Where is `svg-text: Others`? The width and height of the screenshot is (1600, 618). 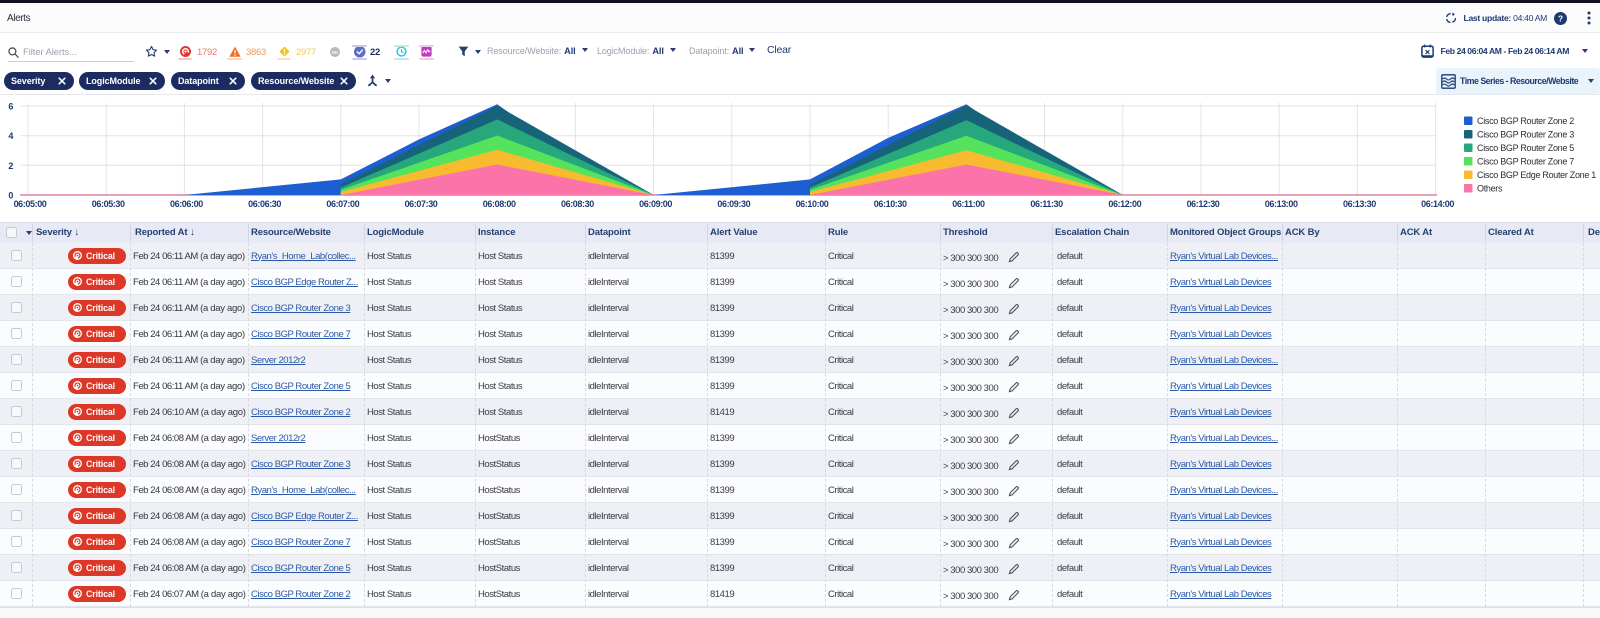
svg-text: Others is located at coordinates (1490, 189).